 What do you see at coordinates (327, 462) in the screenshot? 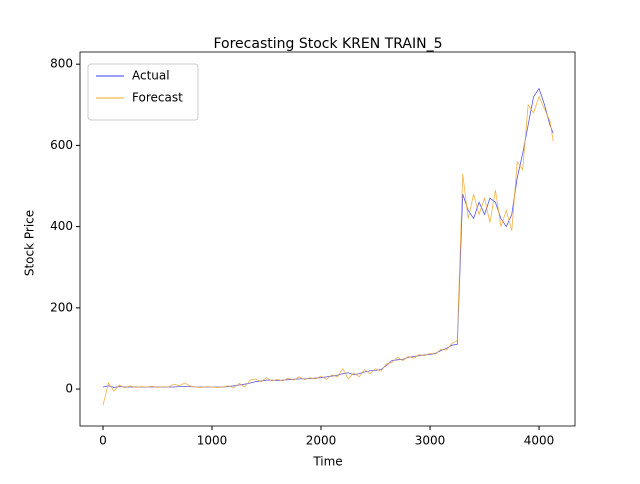
I see `x-axis-label: Time` at bounding box center [327, 462].